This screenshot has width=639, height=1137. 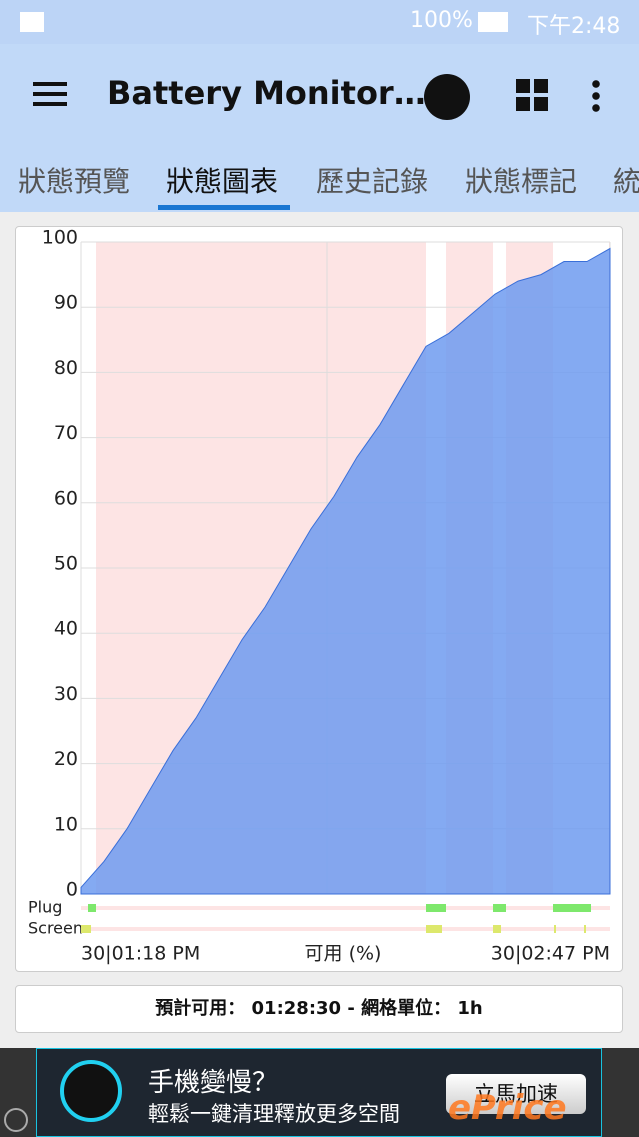 What do you see at coordinates (532, 95) in the screenshot?
I see `grid-button` at bounding box center [532, 95].